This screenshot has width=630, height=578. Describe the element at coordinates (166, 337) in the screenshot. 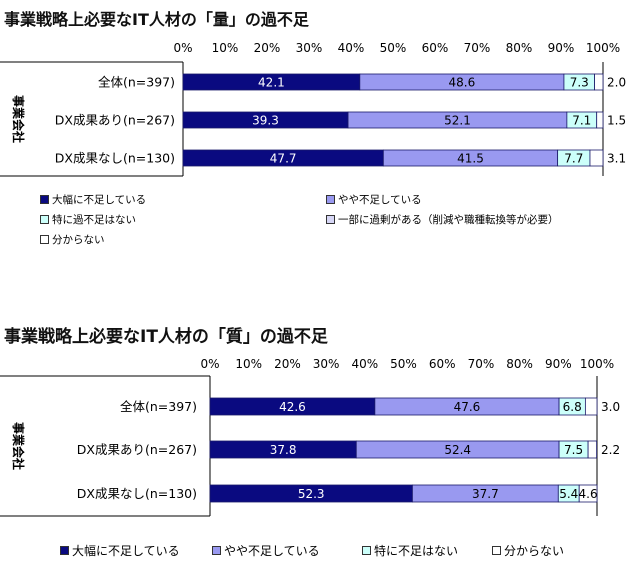

I see `chart-title-quality: 事業戦略上必要なIT人材の「質」の過不足` at that location.